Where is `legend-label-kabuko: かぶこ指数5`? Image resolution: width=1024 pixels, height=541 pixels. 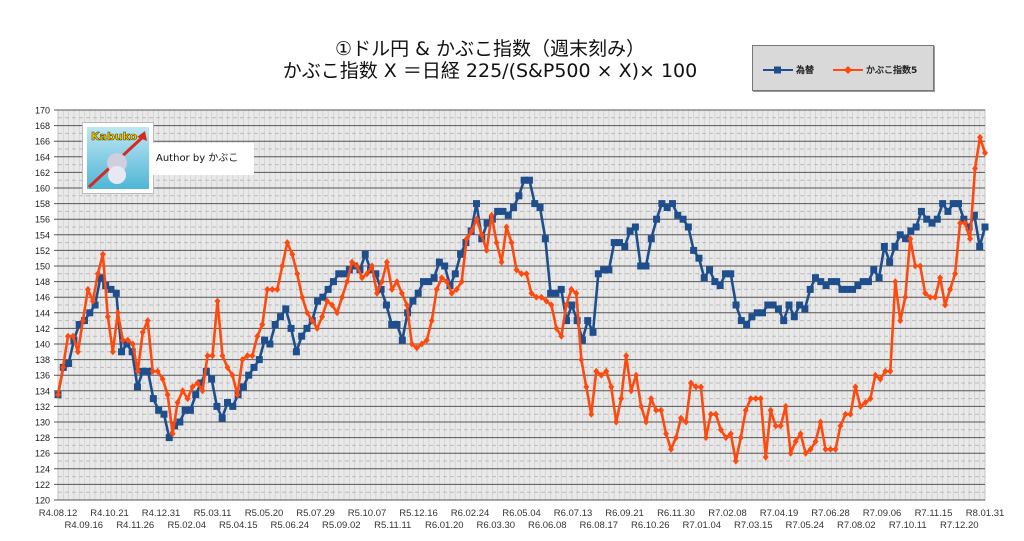
legend-label-kabuko: かぶこ指数5 is located at coordinates (892, 71).